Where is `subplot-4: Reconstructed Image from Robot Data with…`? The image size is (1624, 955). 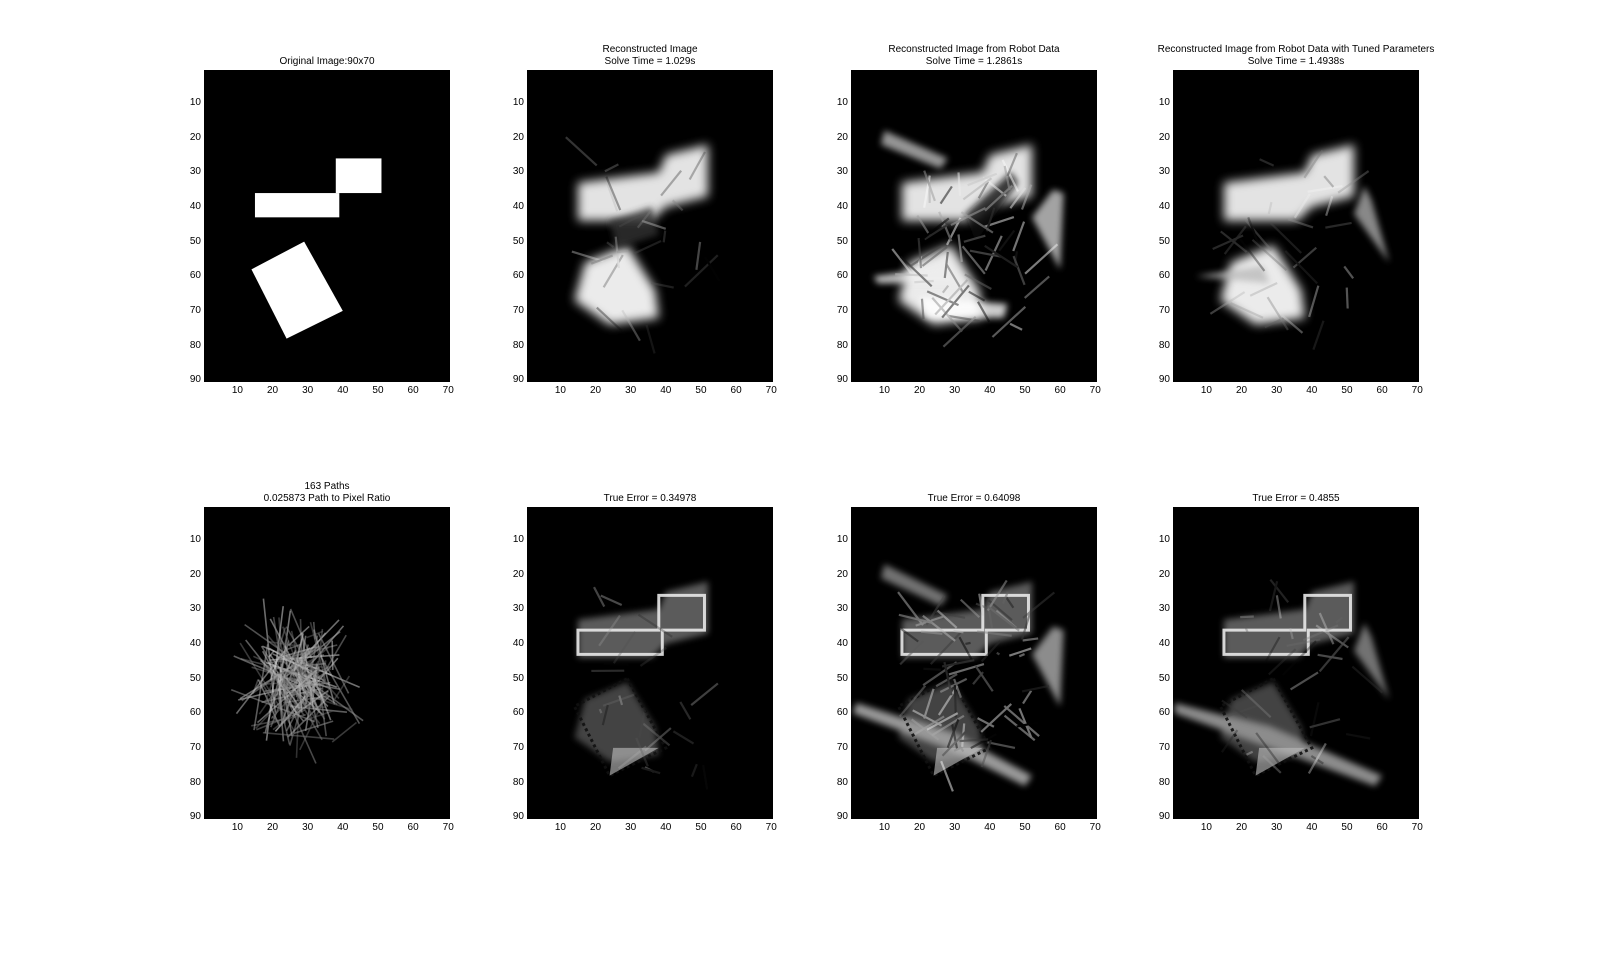 subplot-4: Reconstructed Image from Robot Data with… is located at coordinates (1296, 226).